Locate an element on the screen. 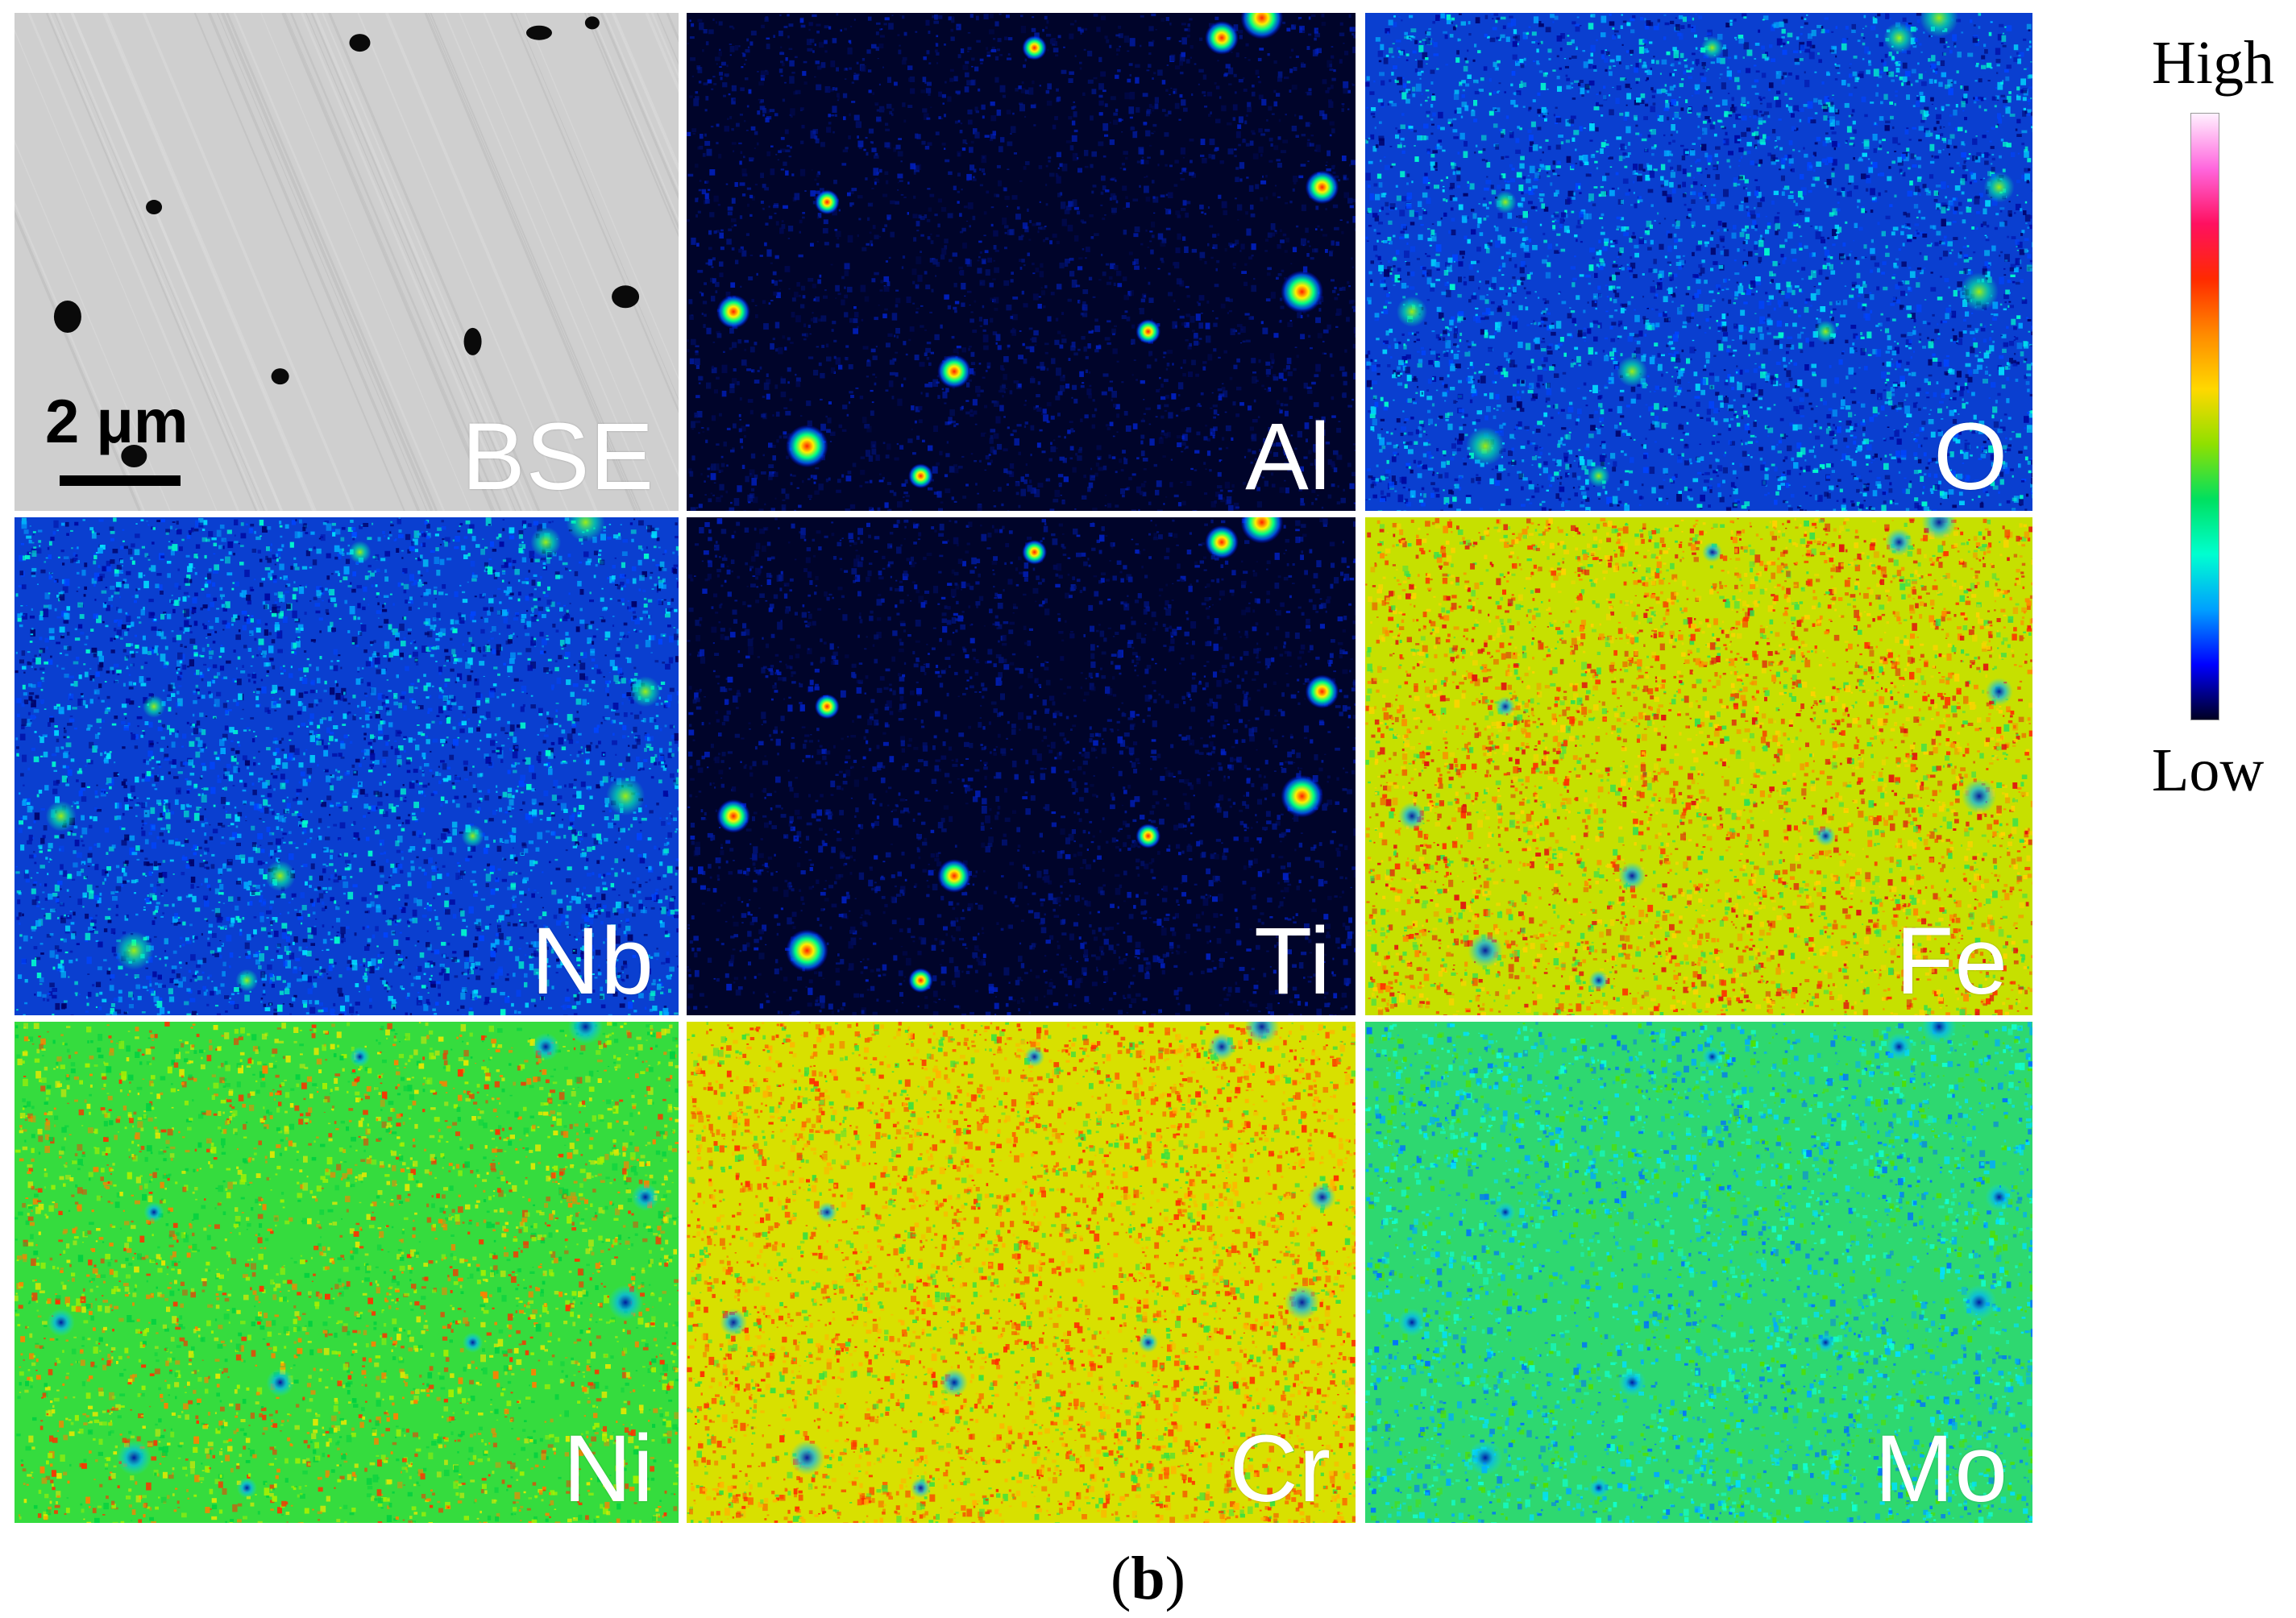 This screenshot has width=2296, height=1618. panel-label-ti: Ti is located at coordinates (1292, 961).